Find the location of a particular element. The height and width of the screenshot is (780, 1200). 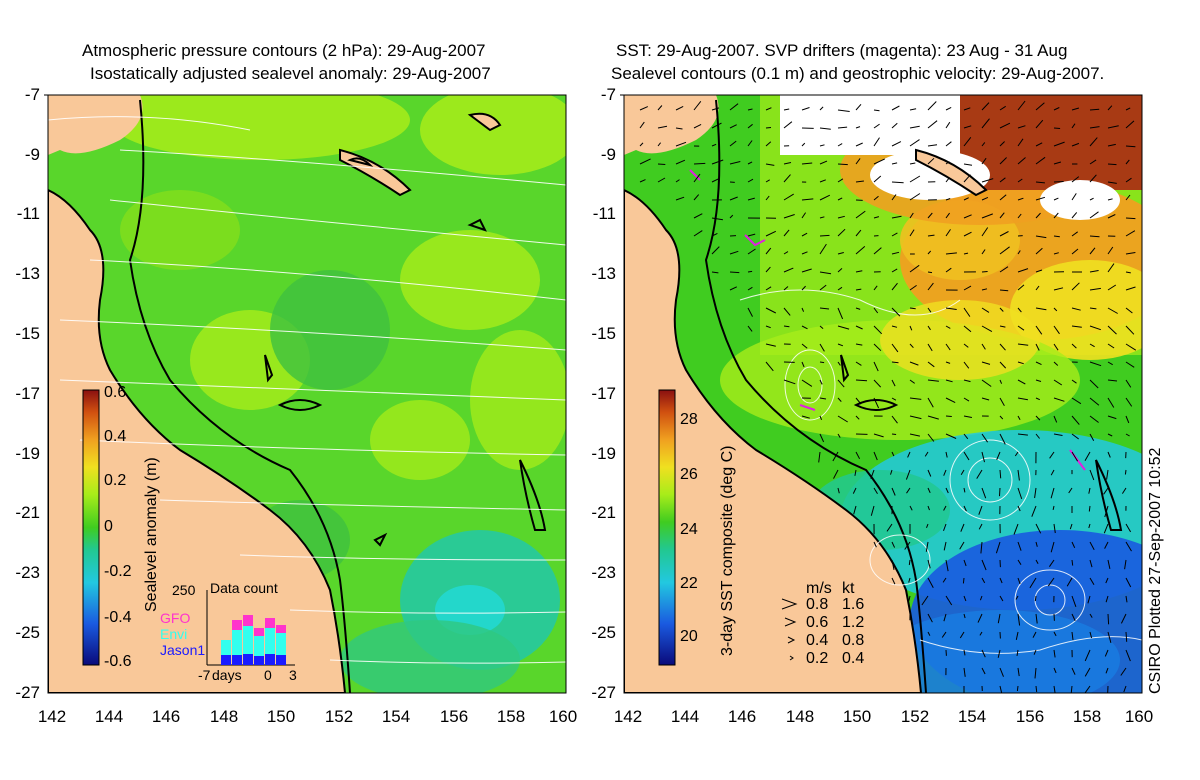

right-colorbar is located at coordinates (667, 527).